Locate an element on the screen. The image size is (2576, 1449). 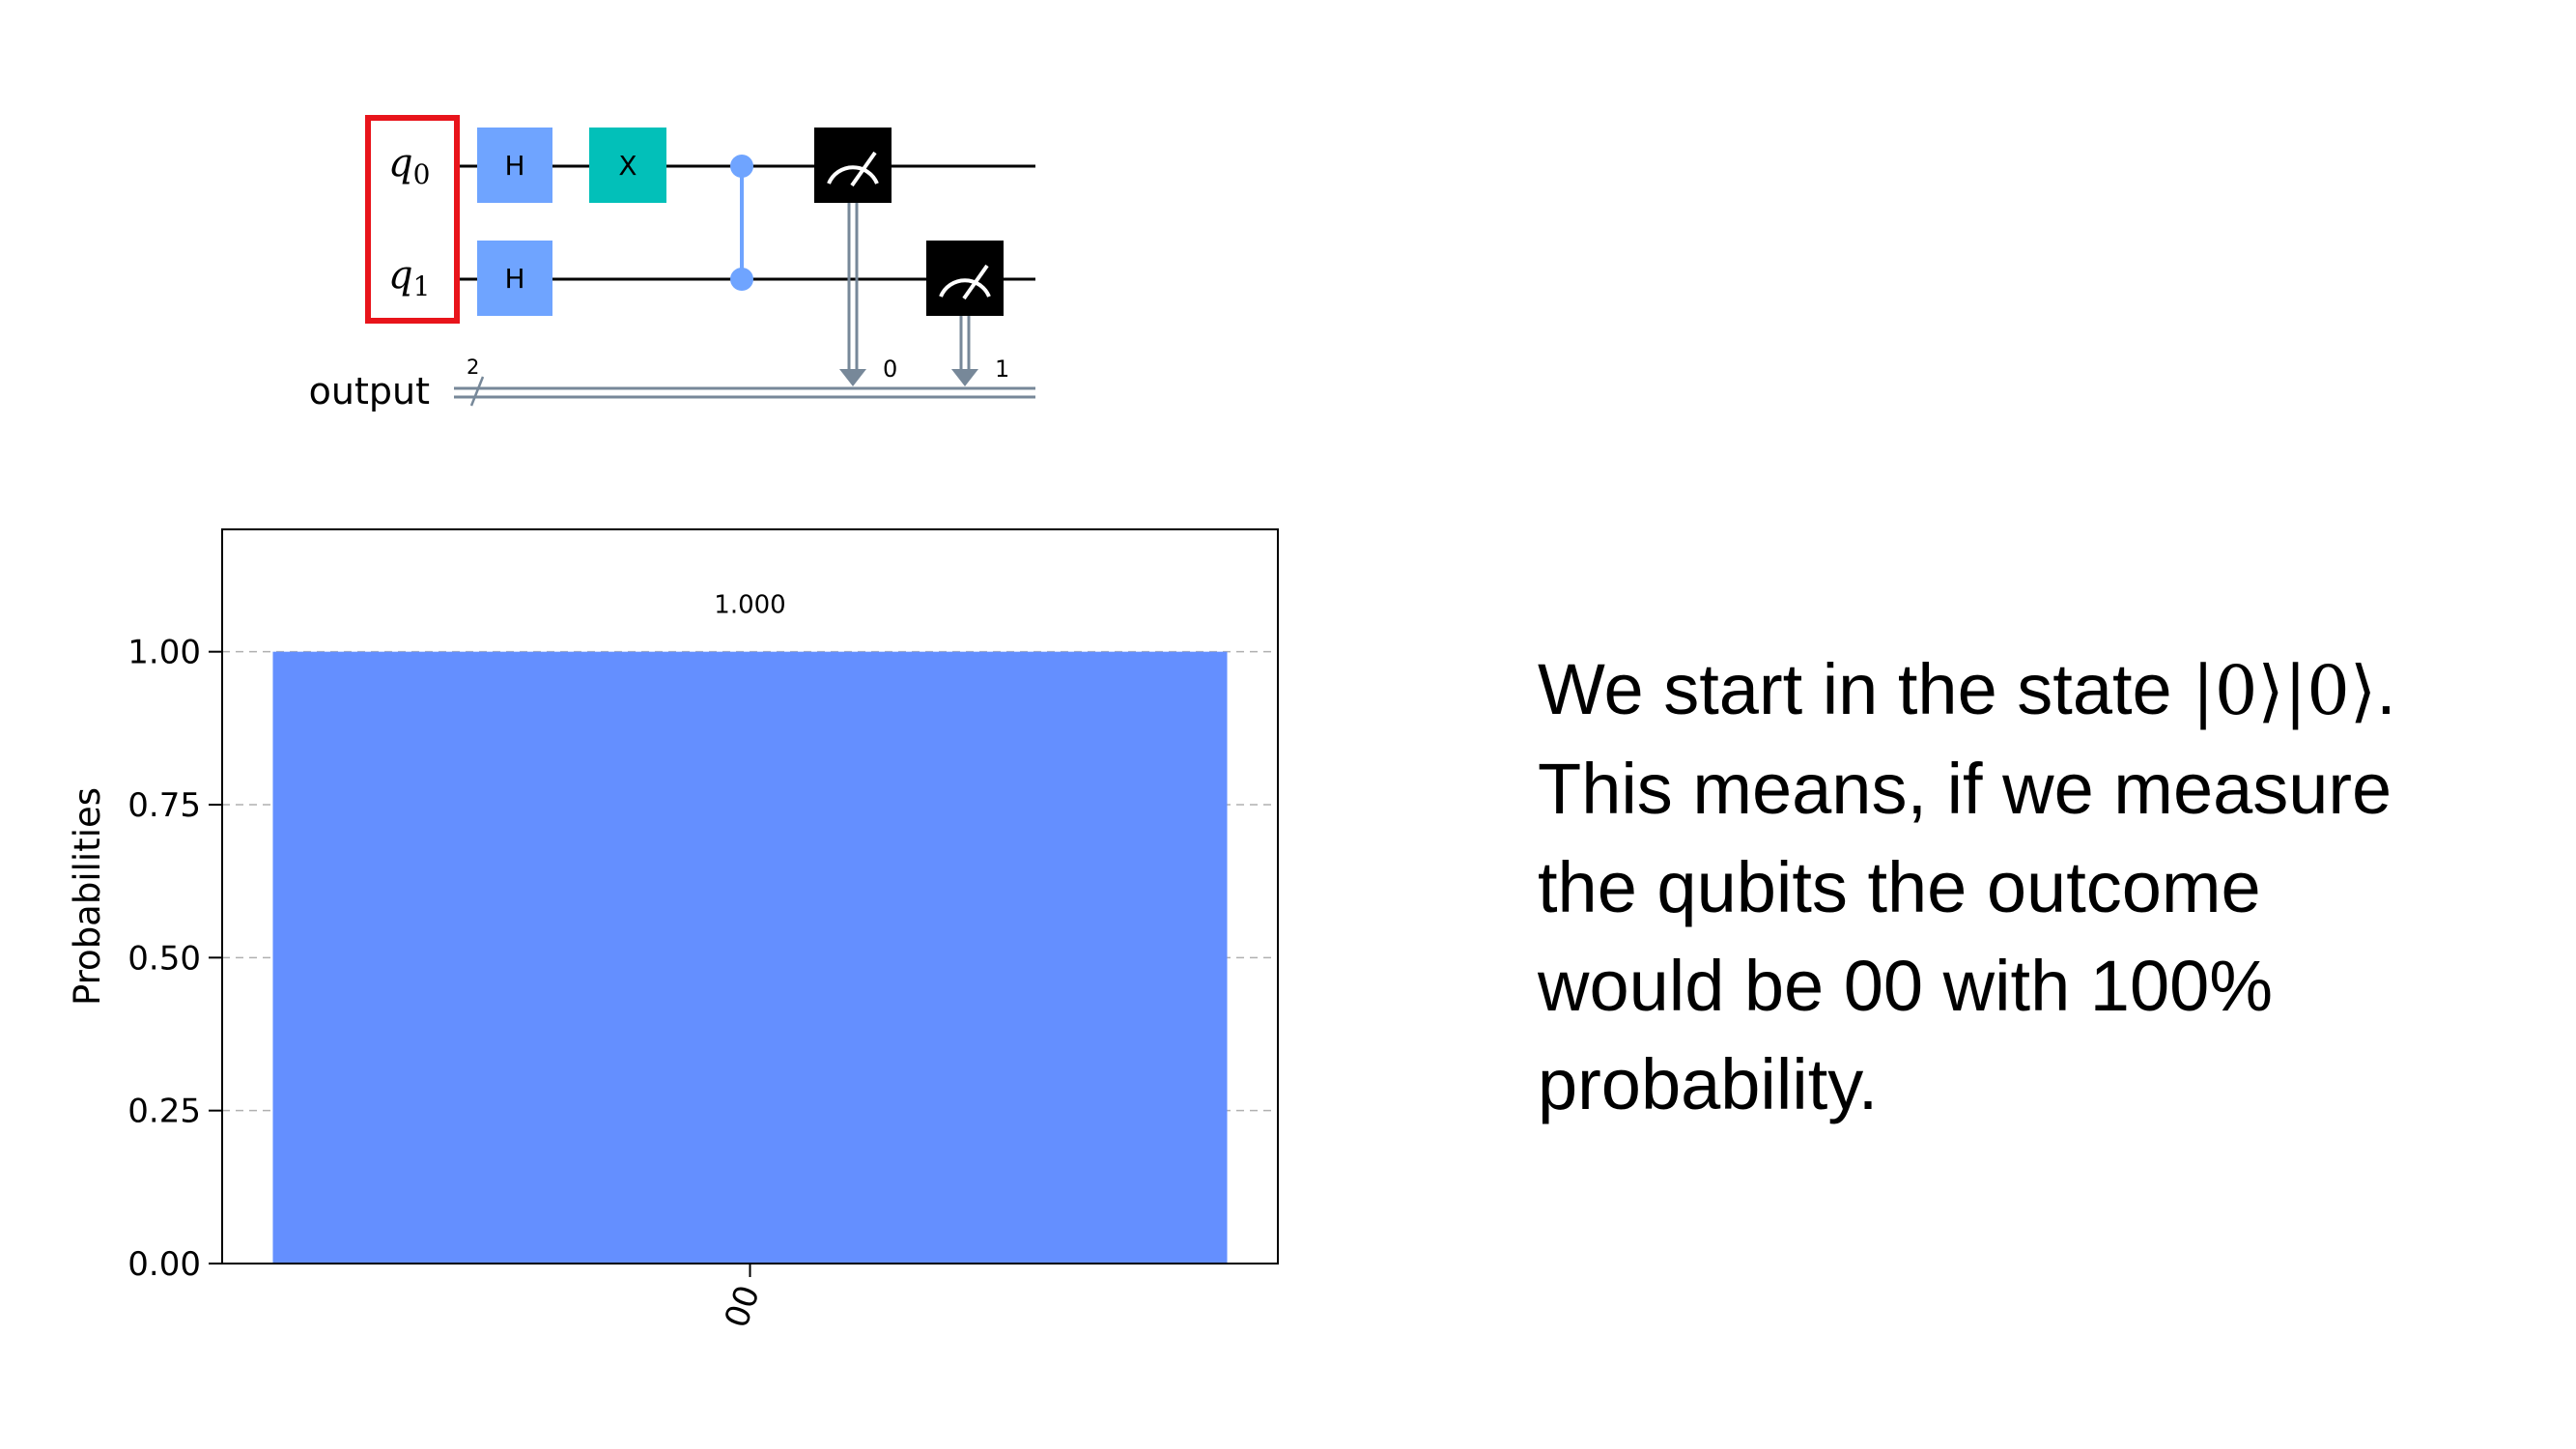
y-tick-label: 0.75 is located at coordinates (164, 805).